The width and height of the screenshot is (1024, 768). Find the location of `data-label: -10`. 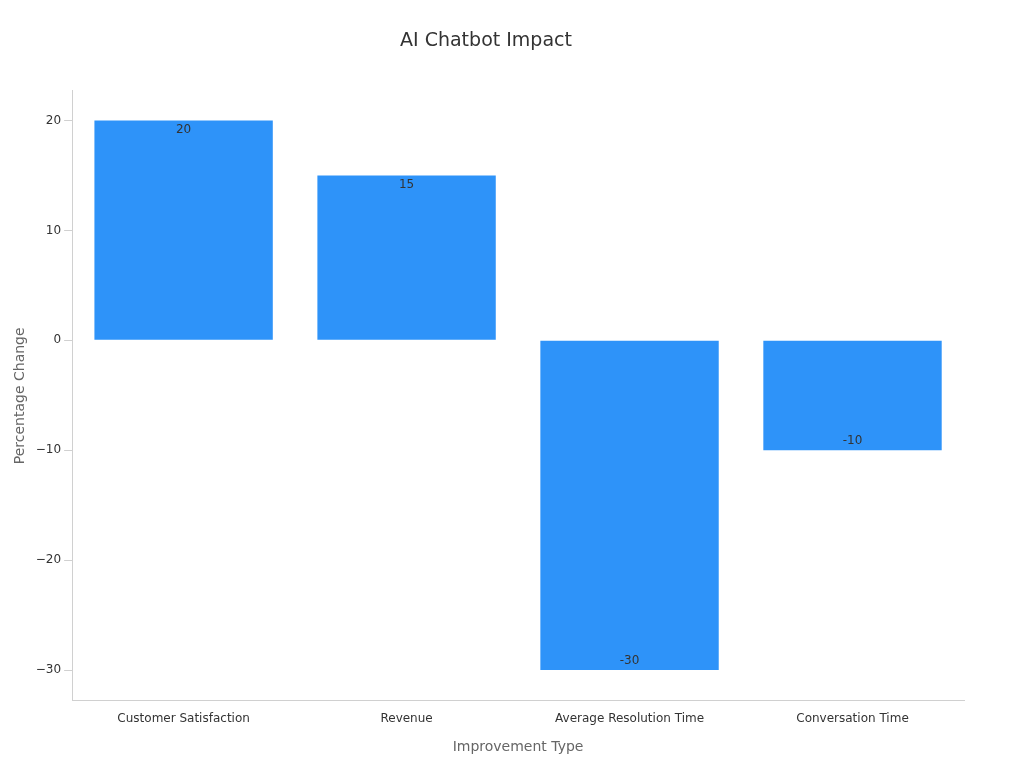

data-label: -10 is located at coordinates (852, 440).